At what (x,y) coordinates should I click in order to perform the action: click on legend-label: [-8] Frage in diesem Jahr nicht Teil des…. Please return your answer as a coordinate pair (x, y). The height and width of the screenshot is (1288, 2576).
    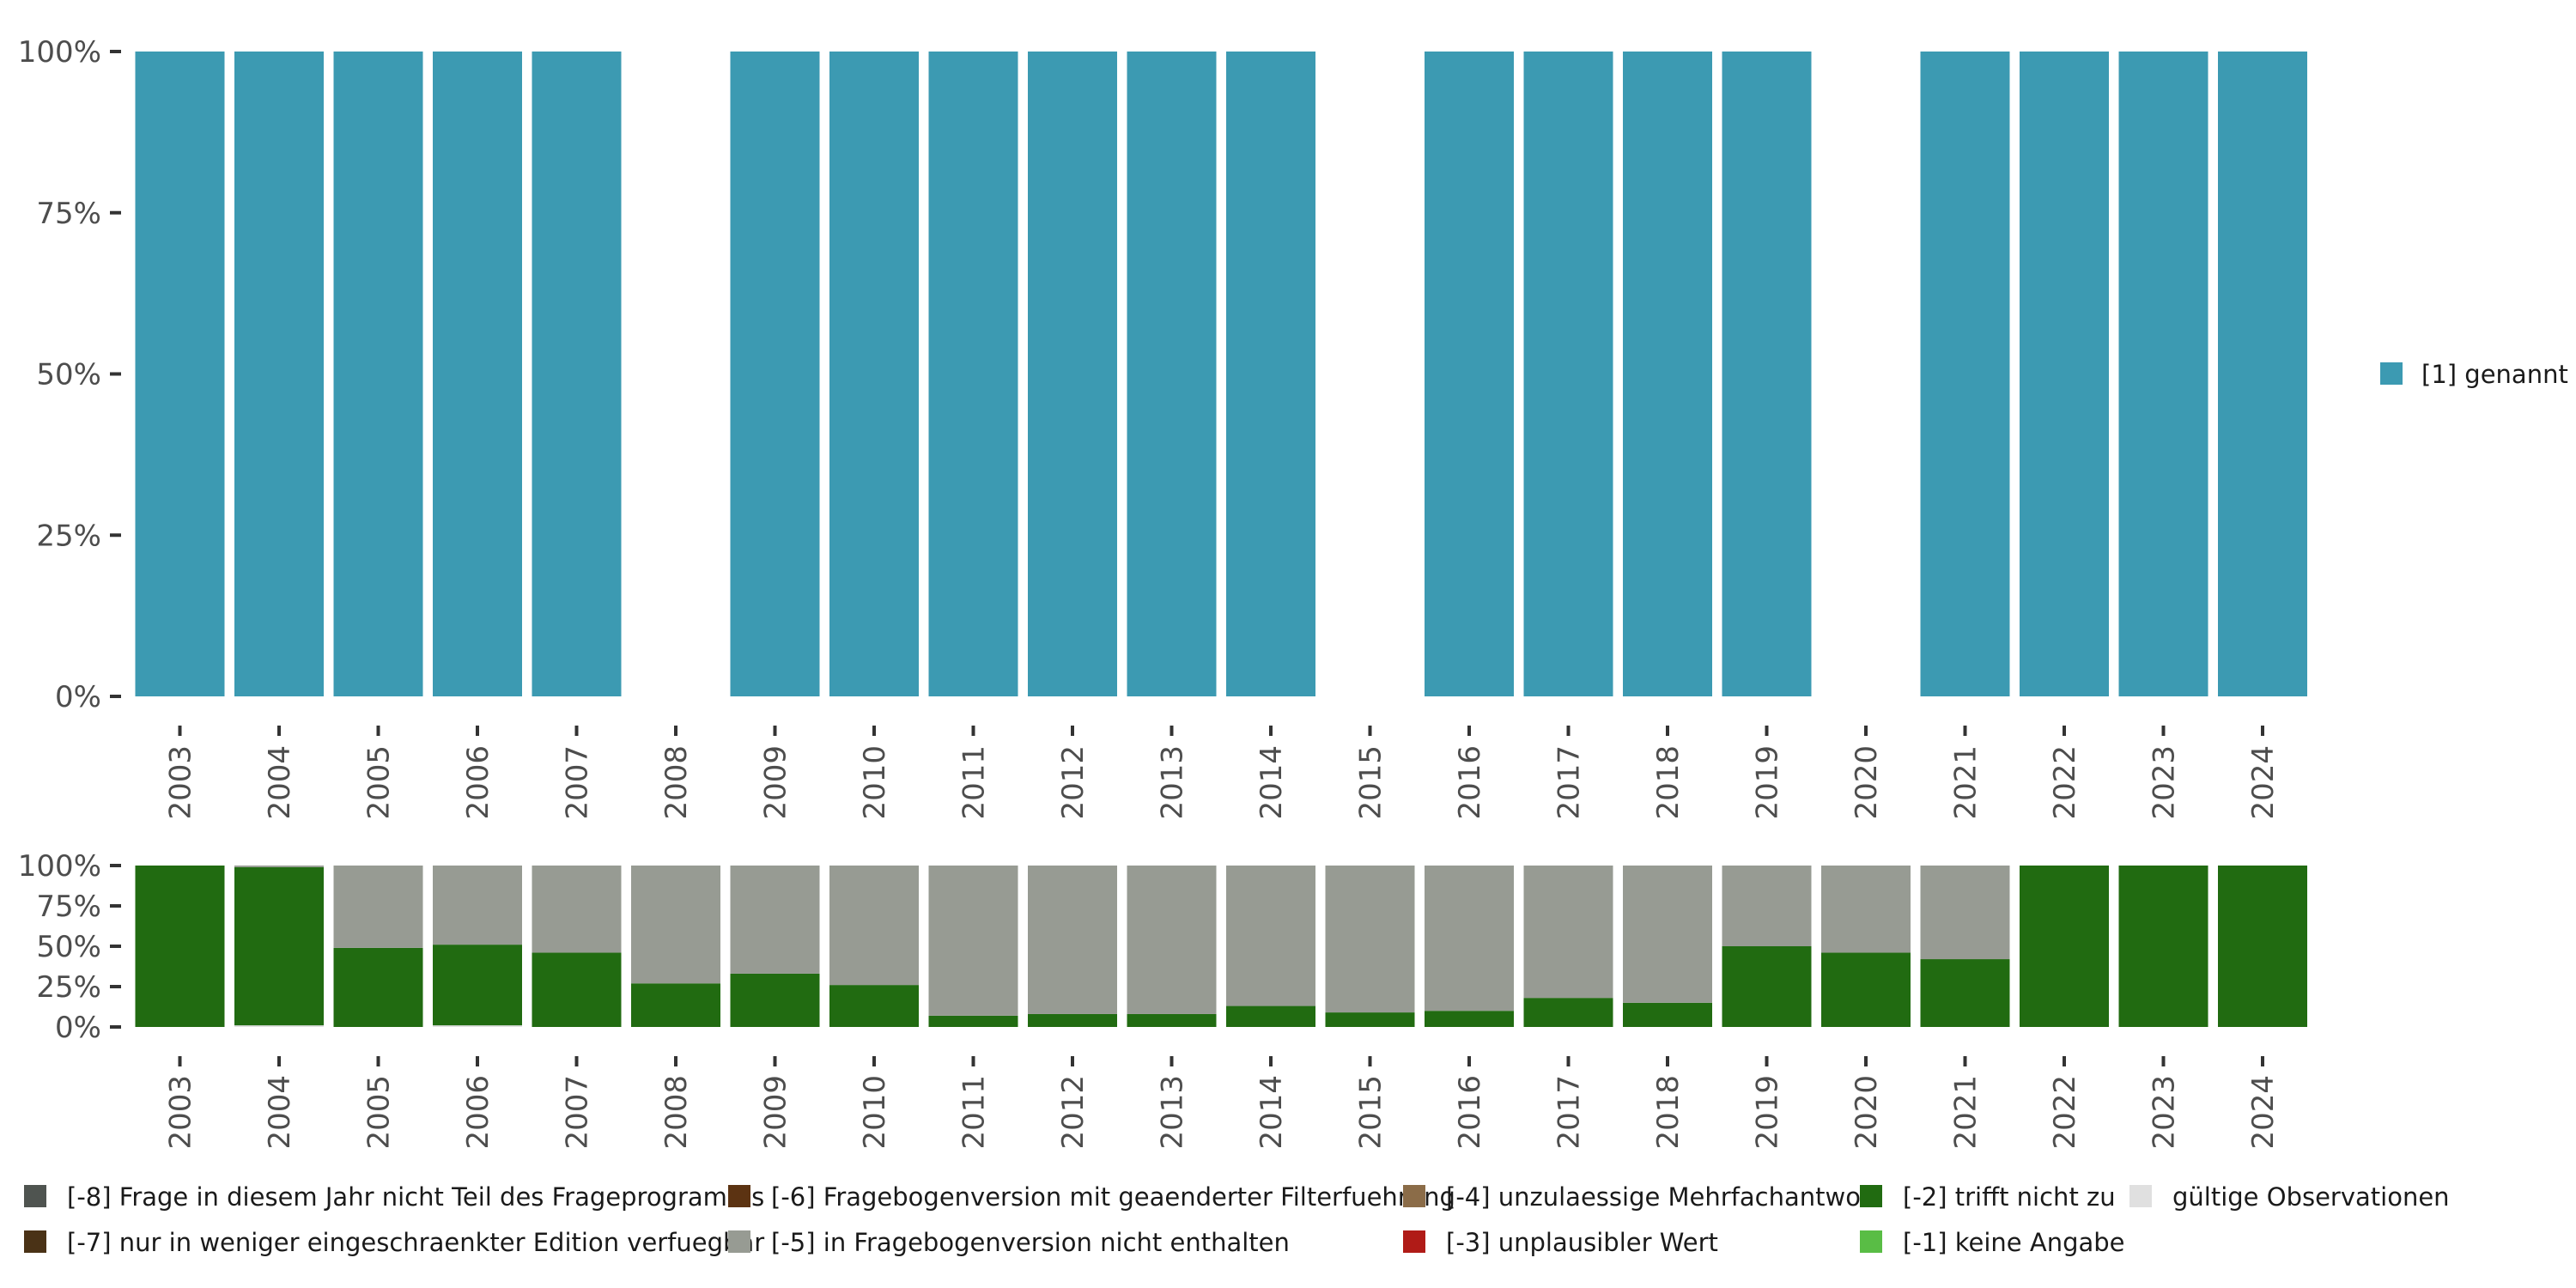
    Looking at the image, I should click on (415, 1197).